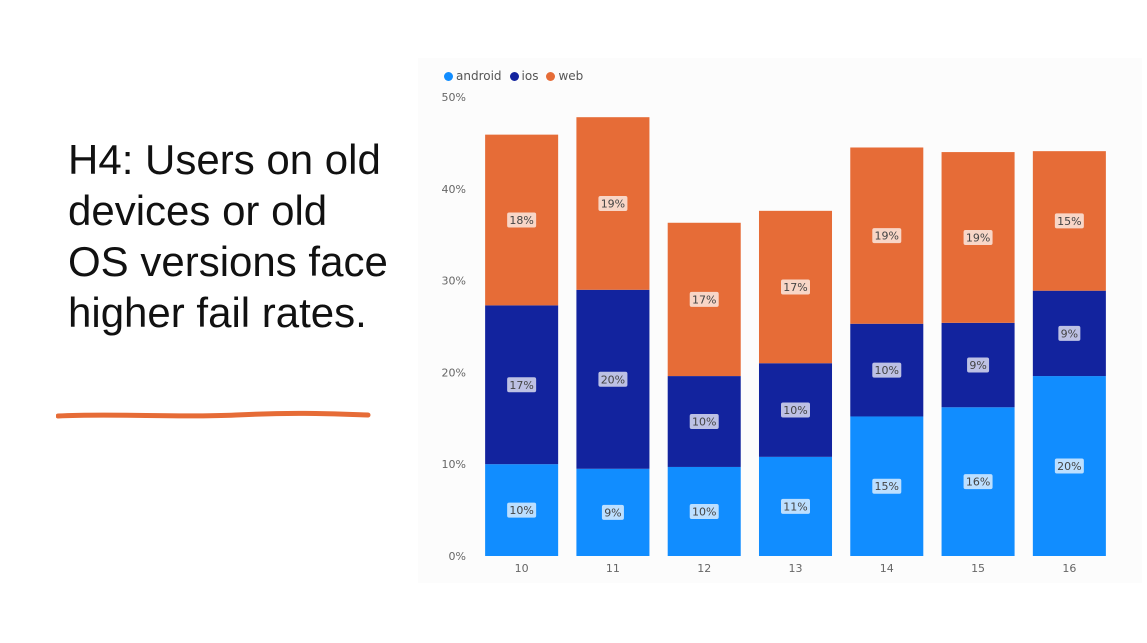 The width and height of the screenshot is (1147, 643). I want to click on x-tick-label: 15, so click(978, 568).